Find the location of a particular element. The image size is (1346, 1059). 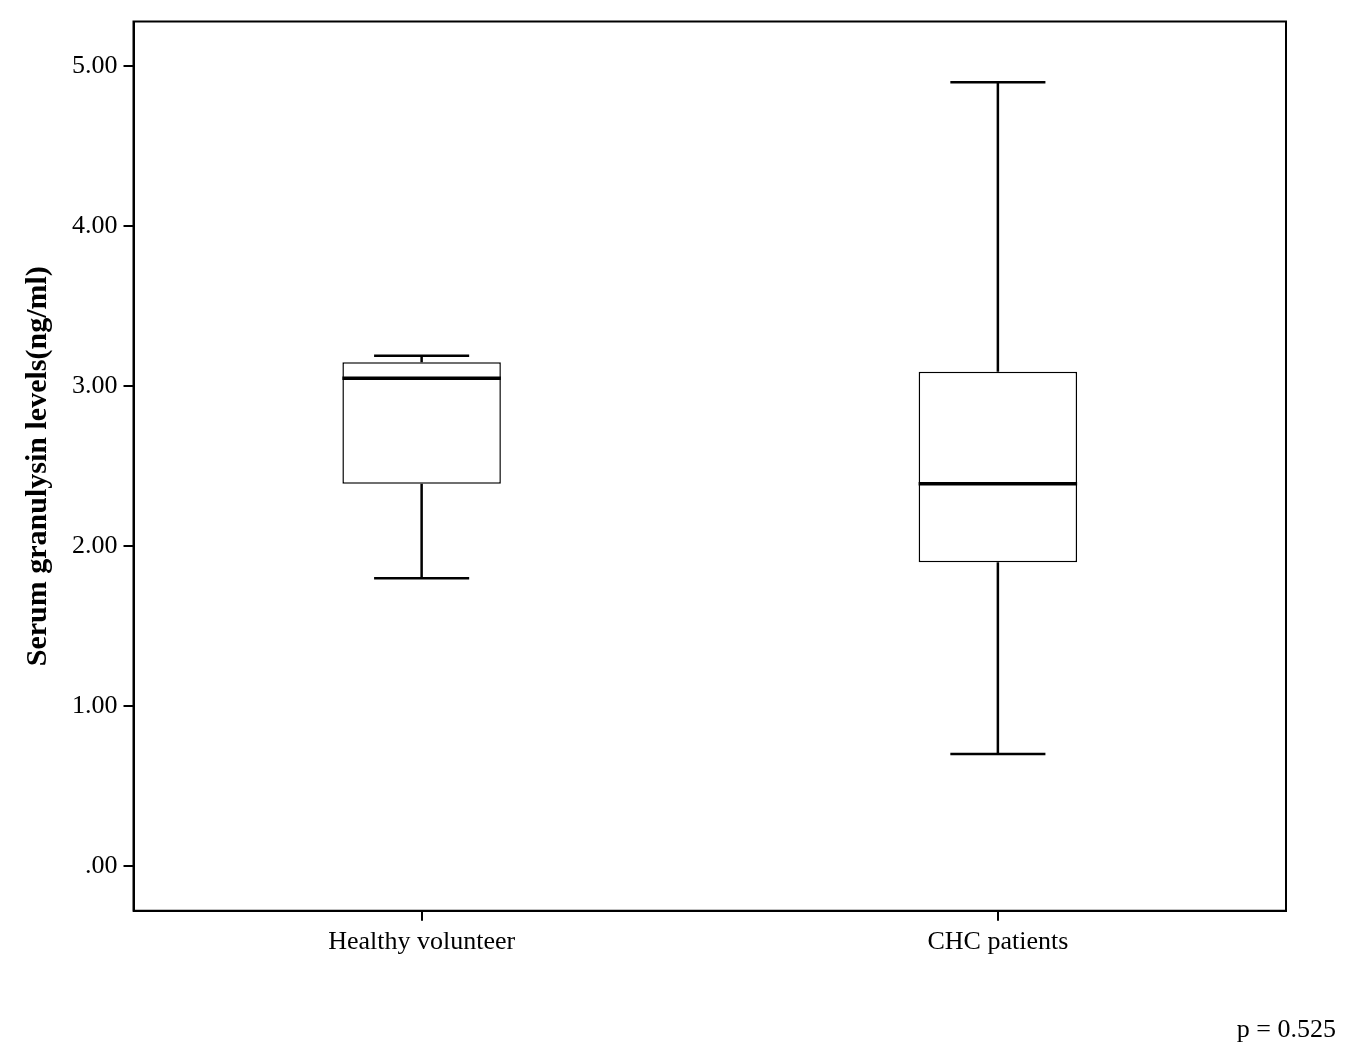

x-tick-label: CHC patients is located at coordinates (998, 941).